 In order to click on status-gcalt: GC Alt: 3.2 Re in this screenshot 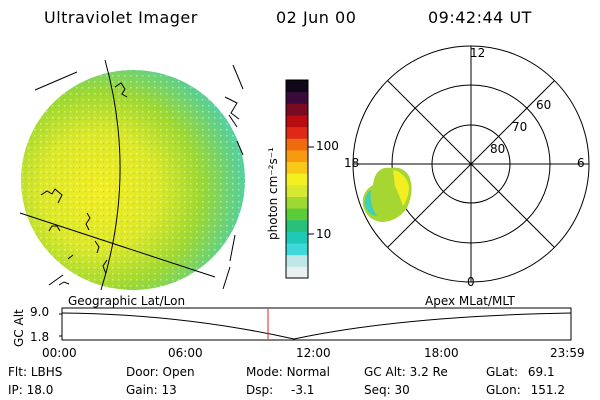, I will do `click(406, 372)`.